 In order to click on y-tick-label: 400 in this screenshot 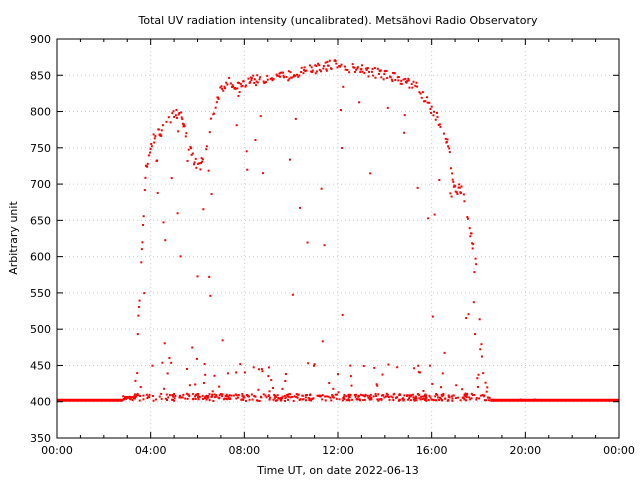, I will do `click(40, 402)`.